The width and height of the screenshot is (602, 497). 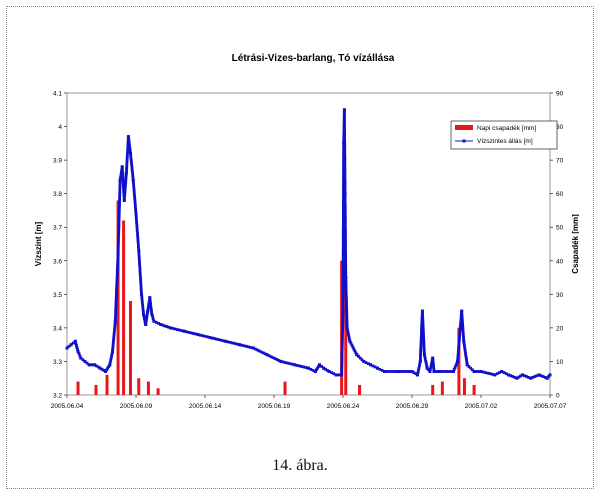 I want to click on y-tick-label-left: 3.4, so click(x=57, y=328).